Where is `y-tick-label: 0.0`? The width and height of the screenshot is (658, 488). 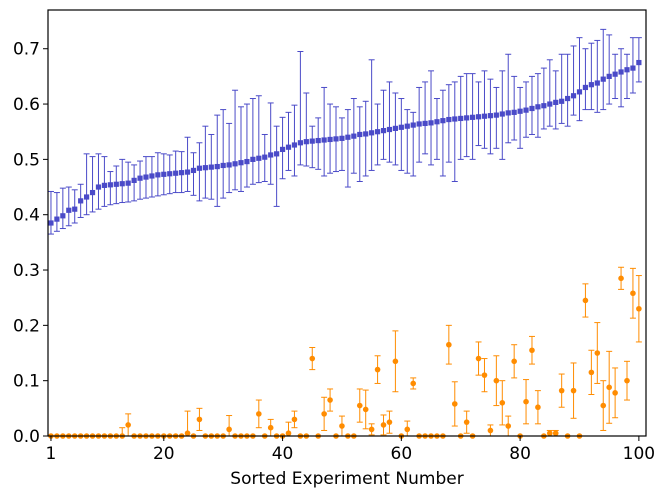
y-tick-label: 0.0 is located at coordinates (26, 437).